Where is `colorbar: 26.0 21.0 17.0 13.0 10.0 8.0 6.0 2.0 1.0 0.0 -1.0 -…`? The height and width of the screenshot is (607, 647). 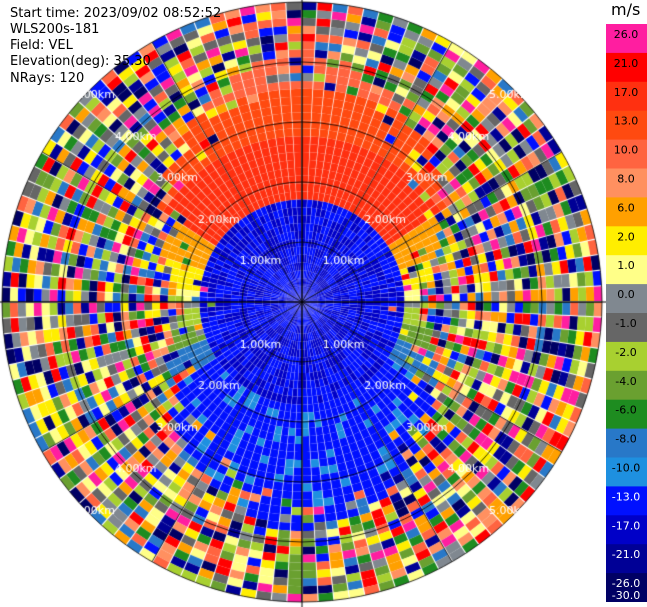 colorbar: 26.0 21.0 17.0 13.0 10.0 8.0 6.0 2.0 1.0 0.0 -1.0 -… is located at coordinates (626, 313).